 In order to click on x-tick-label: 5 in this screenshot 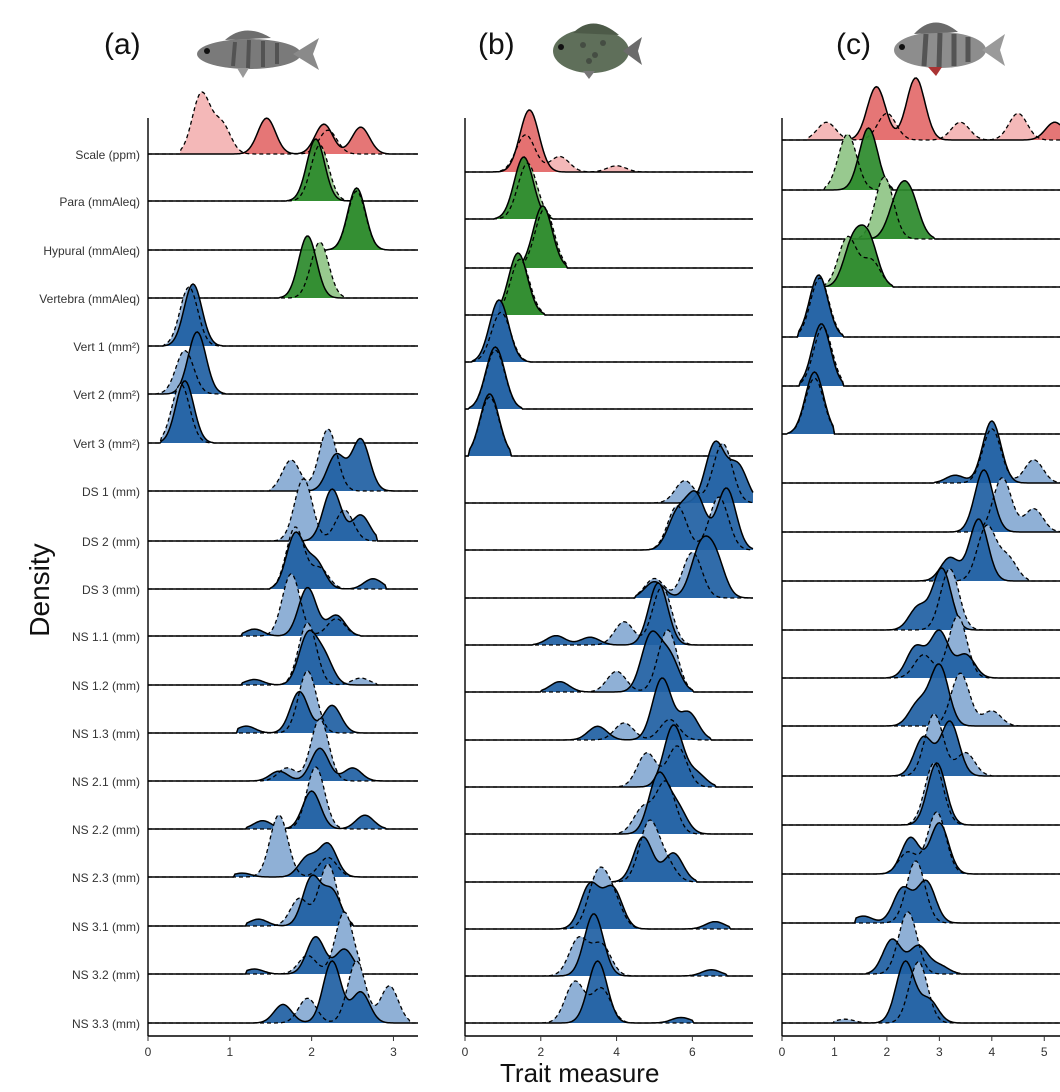, I will do `click(1044, 1052)`.